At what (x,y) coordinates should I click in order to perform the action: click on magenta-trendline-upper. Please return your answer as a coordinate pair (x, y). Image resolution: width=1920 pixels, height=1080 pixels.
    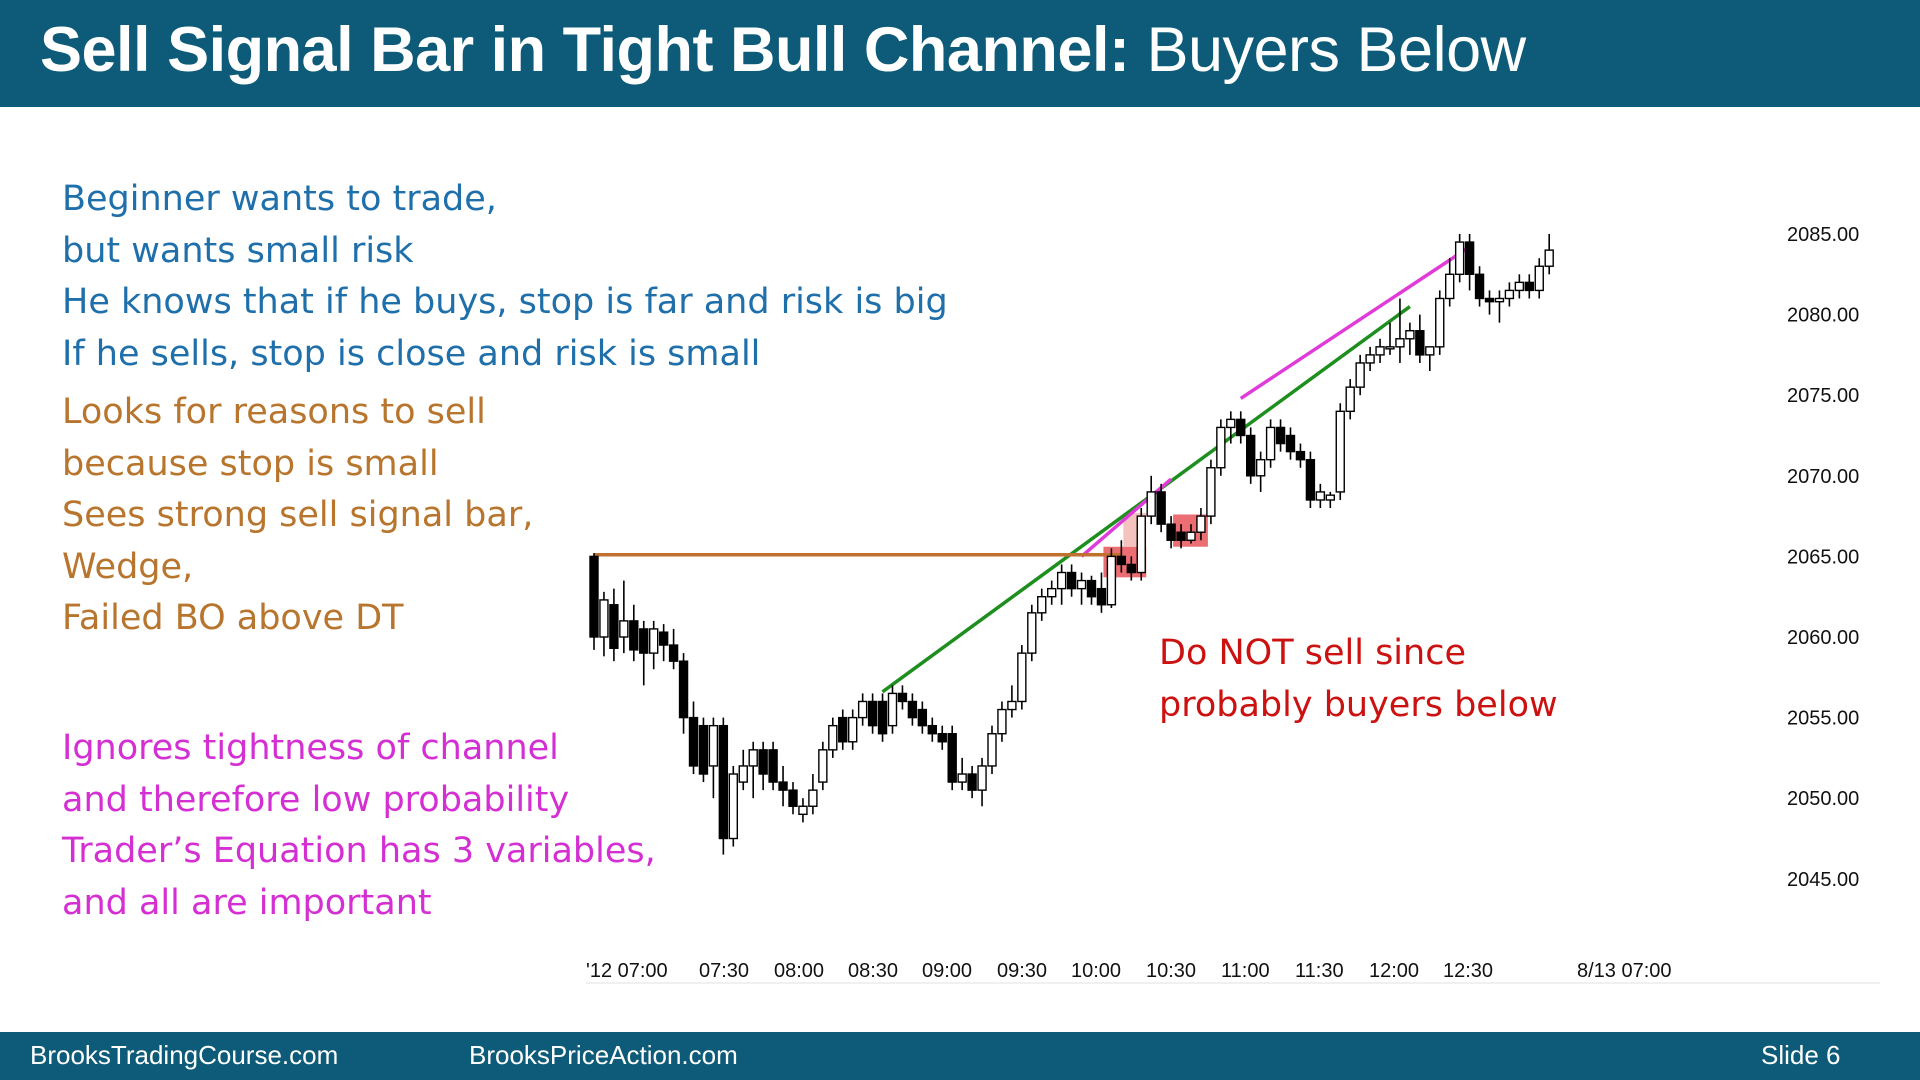
    Looking at the image, I should click on (1355, 322).